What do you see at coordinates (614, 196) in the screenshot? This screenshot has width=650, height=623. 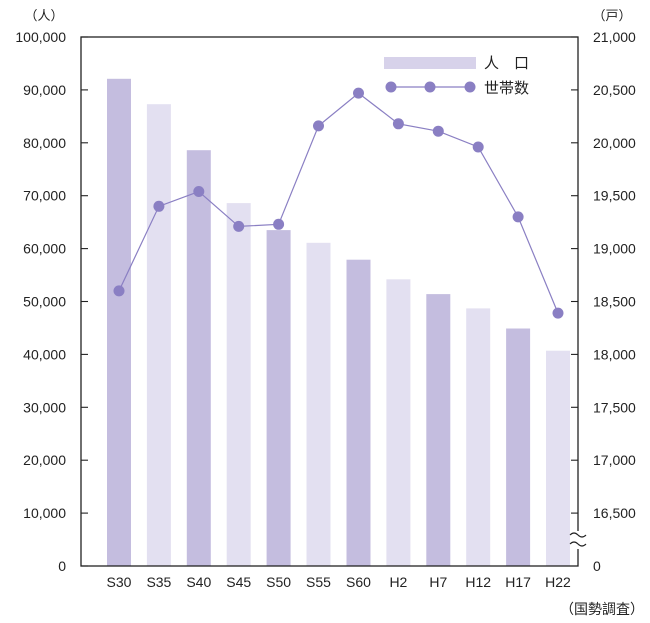 I see `right-tick-label: 19,500` at bounding box center [614, 196].